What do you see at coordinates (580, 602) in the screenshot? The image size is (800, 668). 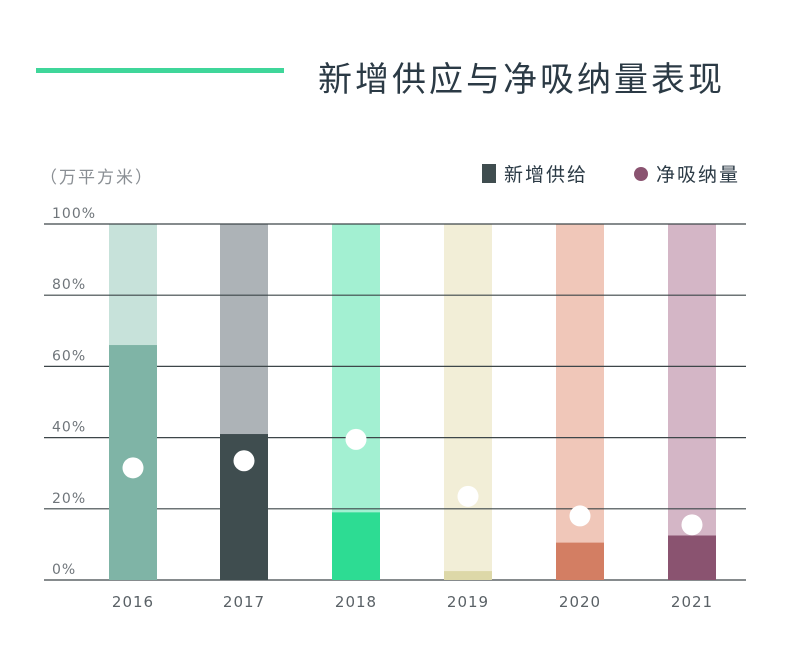 I see `x-tick-label: 2020` at bounding box center [580, 602].